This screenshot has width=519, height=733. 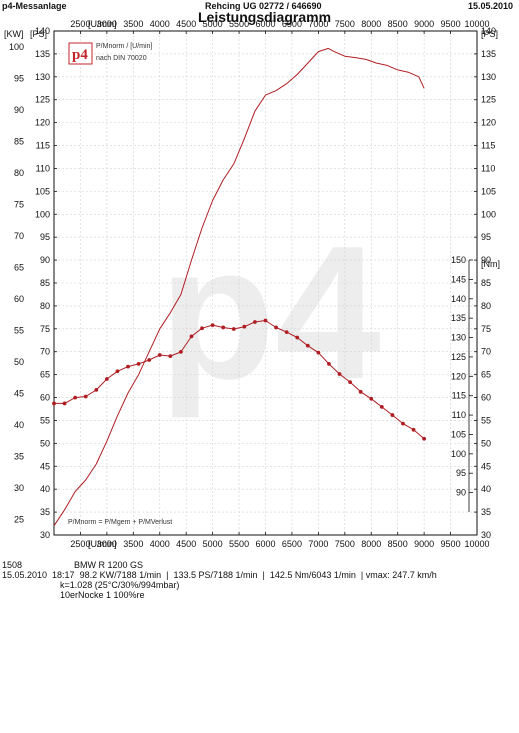 What do you see at coordinates (213, 544) in the screenshot?
I see `x-tick-label-bottom: 5000` at bounding box center [213, 544].